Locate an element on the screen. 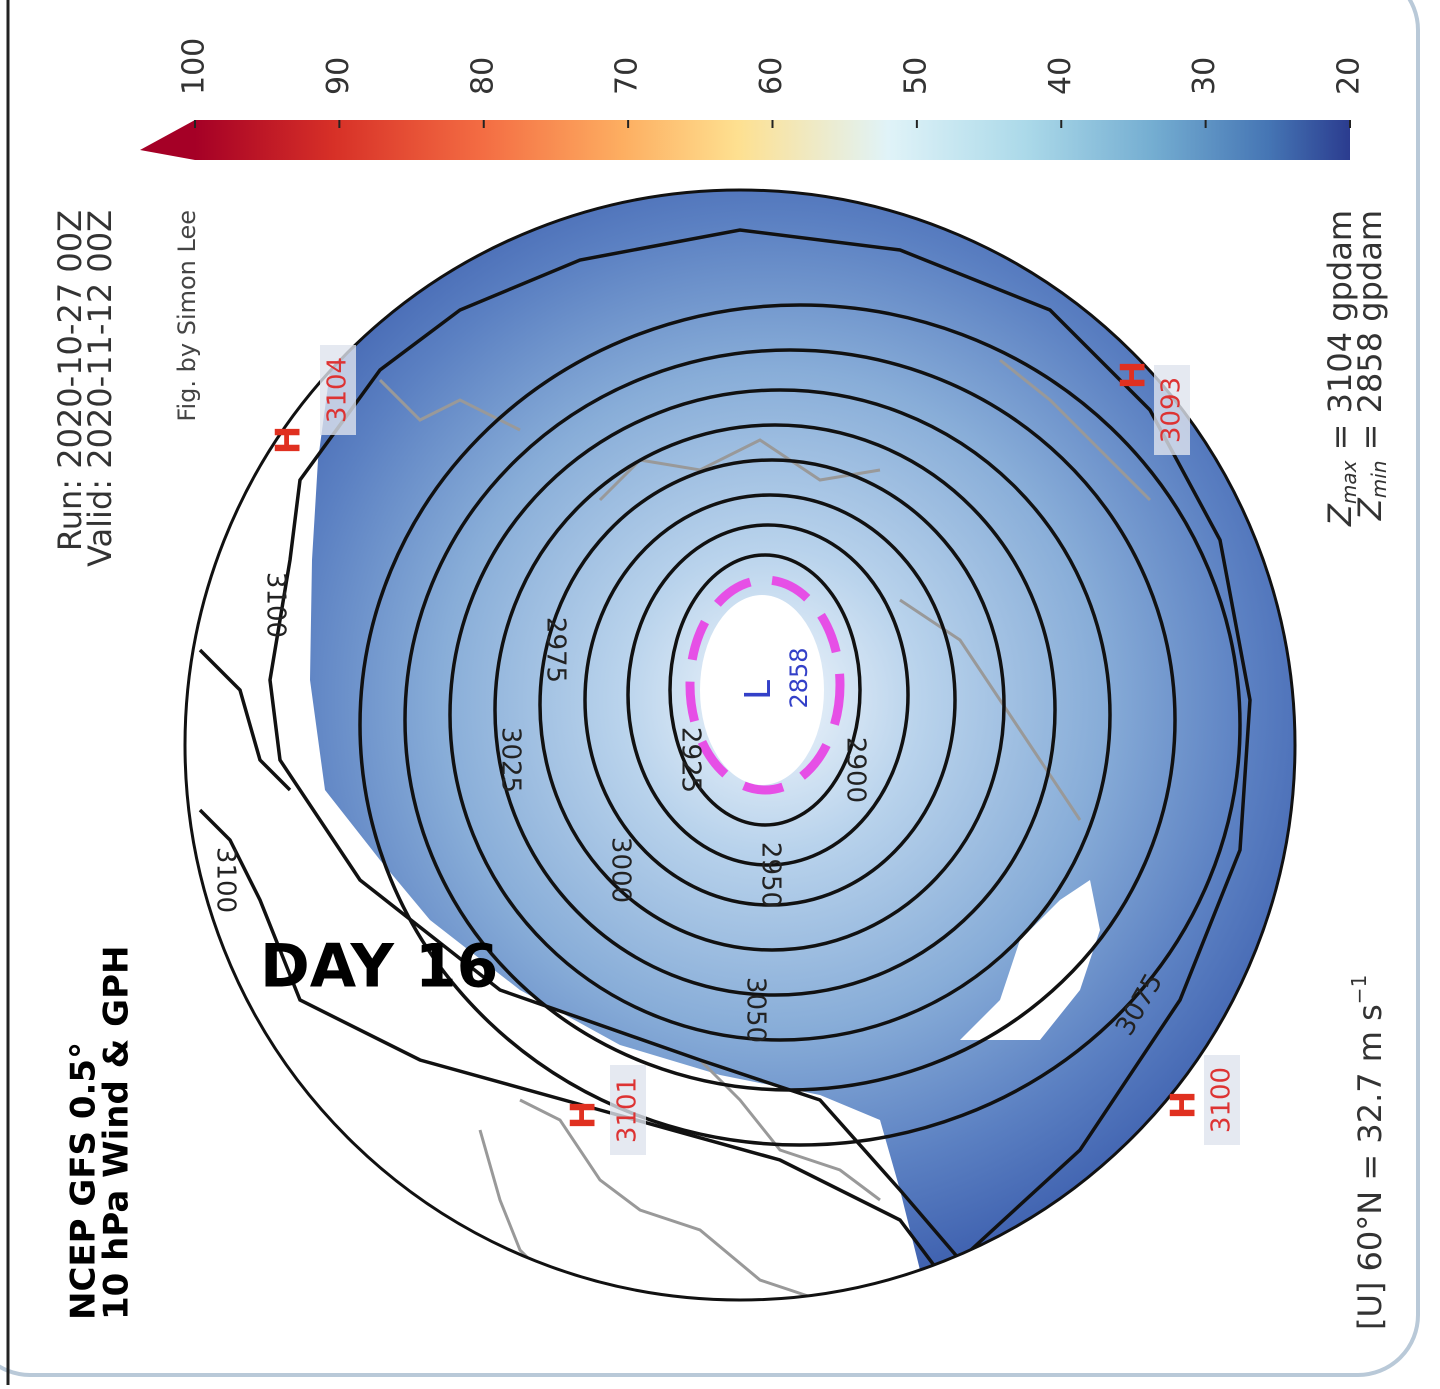 This screenshot has width=1440, height=1389. high-value: 3104 is located at coordinates (338, 390).